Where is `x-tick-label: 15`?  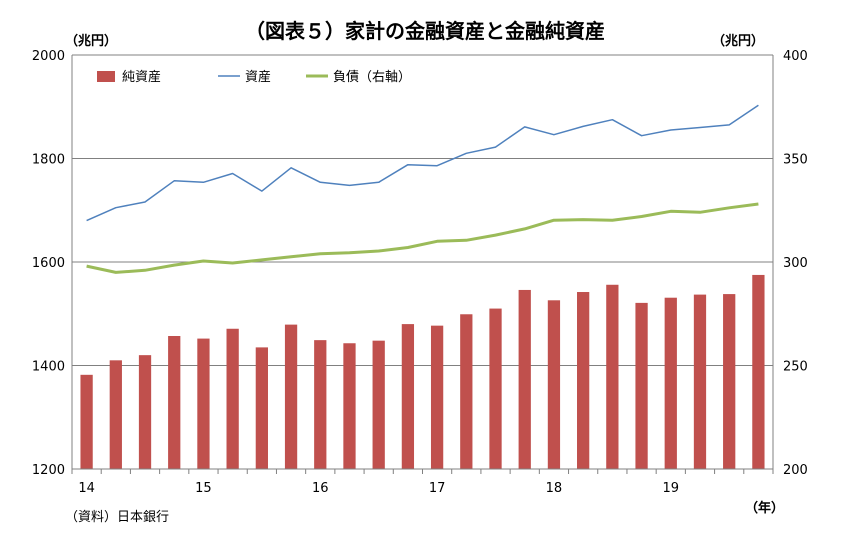
x-tick-label: 15 is located at coordinates (203, 488).